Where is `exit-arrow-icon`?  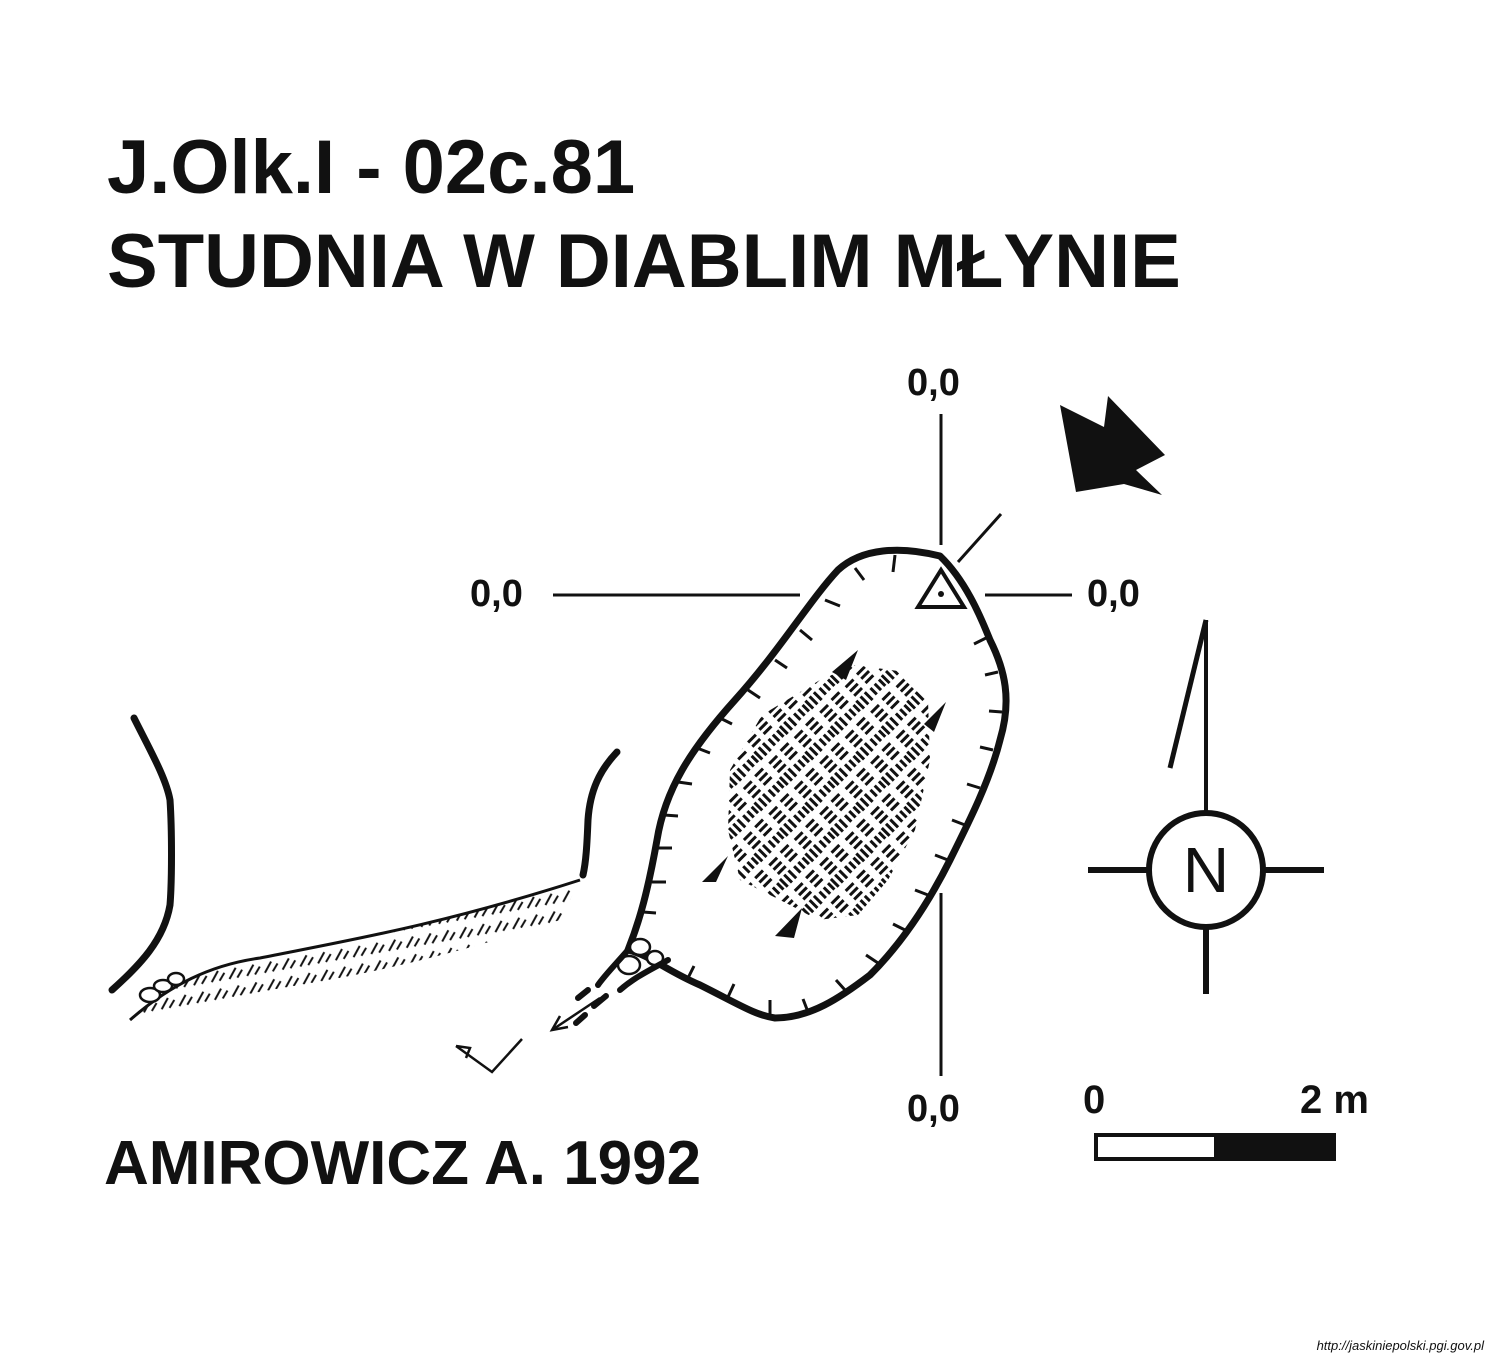 exit-arrow-icon is located at coordinates (575, 1014).